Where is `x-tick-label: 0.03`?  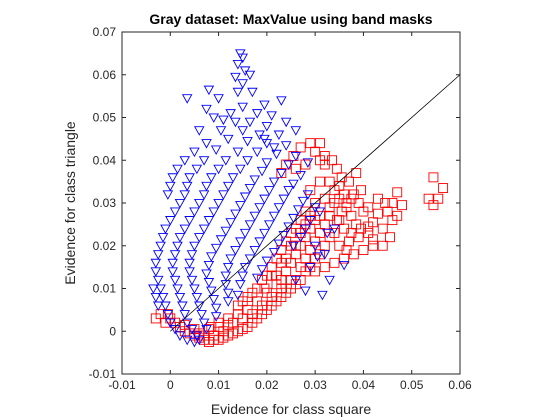 x-tick-label: 0.03 is located at coordinates (315, 385).